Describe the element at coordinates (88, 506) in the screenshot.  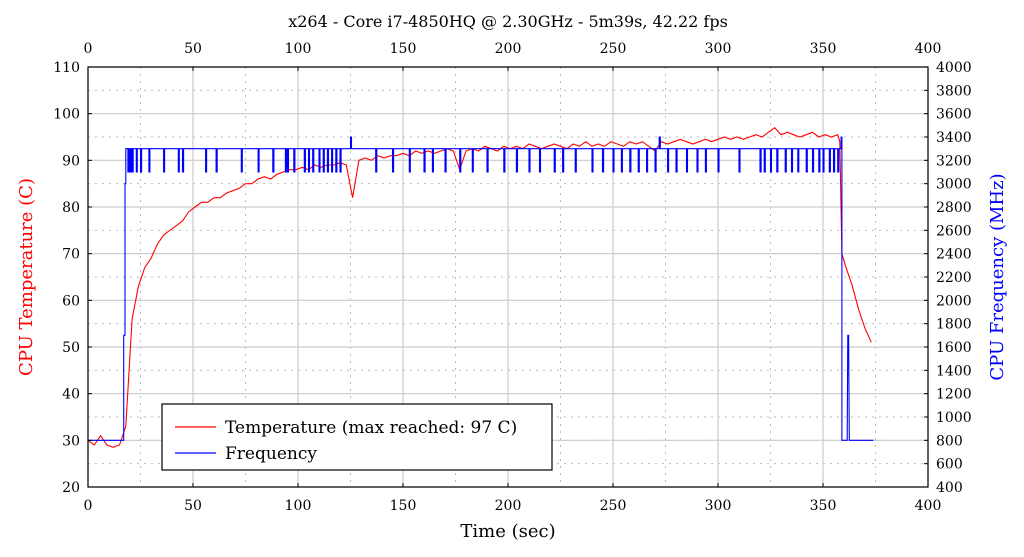
I see `x-tick-label-bottom: 0` at that location.